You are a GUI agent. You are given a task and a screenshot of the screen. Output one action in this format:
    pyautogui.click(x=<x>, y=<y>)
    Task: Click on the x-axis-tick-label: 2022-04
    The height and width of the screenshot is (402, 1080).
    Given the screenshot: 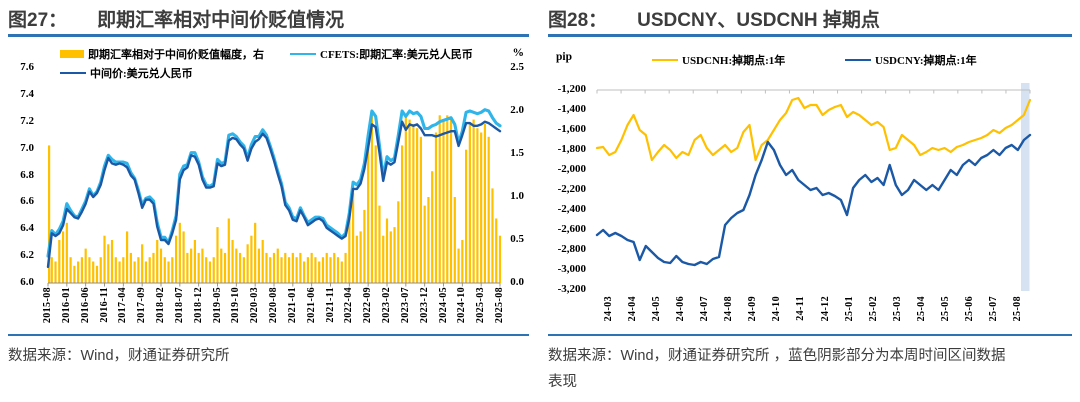 What is the action you would take?
    pyautogui.click(x=349, y=305)
    